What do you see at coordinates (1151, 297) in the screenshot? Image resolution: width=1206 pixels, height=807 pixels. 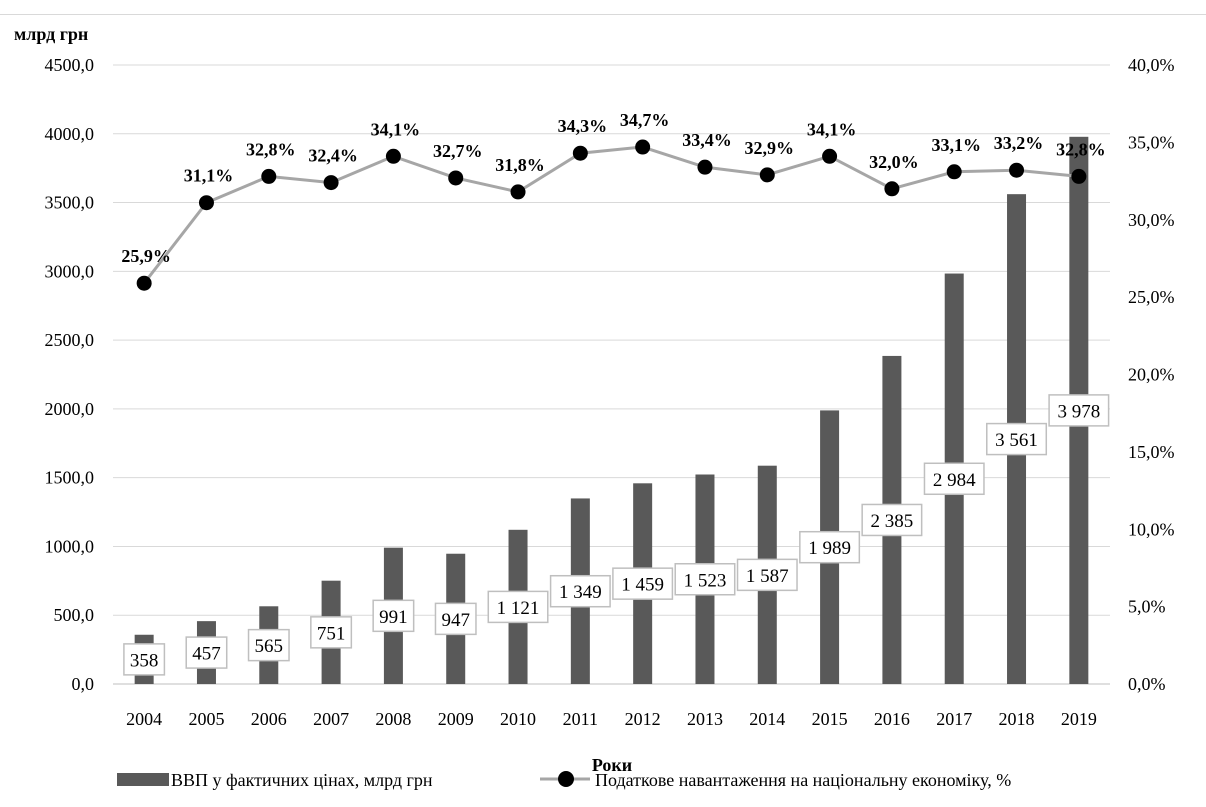 I see `y2-tick-label: 25,0%` at bounding box center [1151, 297].